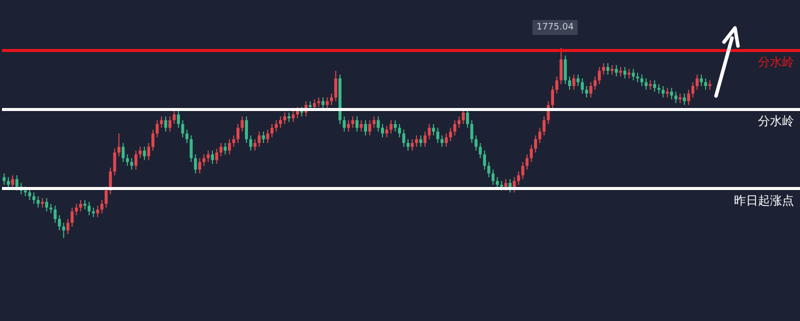 This screenshot has width=800, height=321. Describe the element at coordinates (776, 61) in the screenshot. I see `ref-line-label: 分水岭` at that location.